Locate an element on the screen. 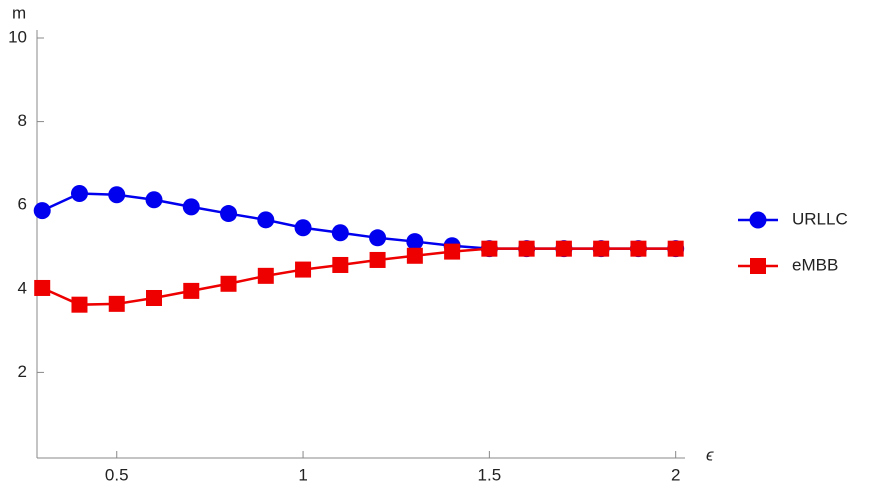 The height and width of the screenshot is (494, 890). y-axis-label: m is located at coordinates (19, 12).